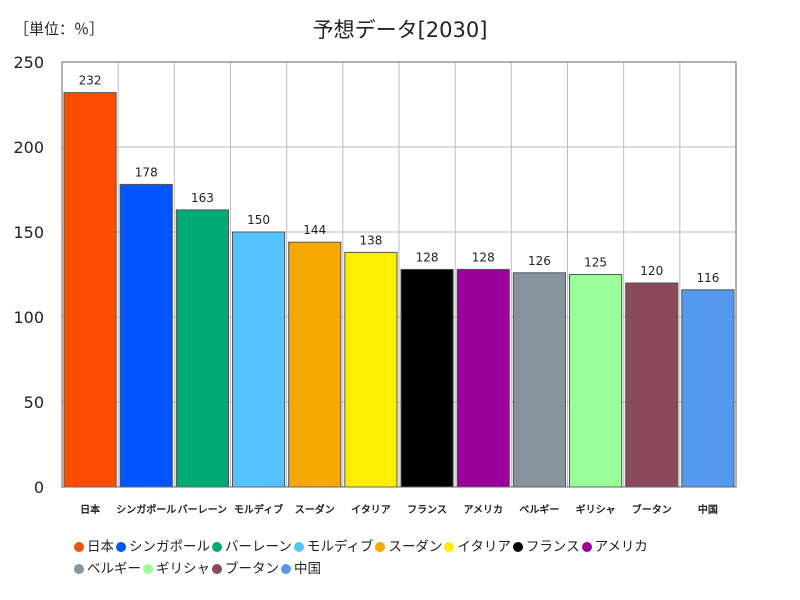 Image resolution: width=800 pixels, height=600 pixels. What do you see at coordinates (183, 569) in the screenshot?
I see `legend-label: ギリシャ` at bounding box center [183, 569].